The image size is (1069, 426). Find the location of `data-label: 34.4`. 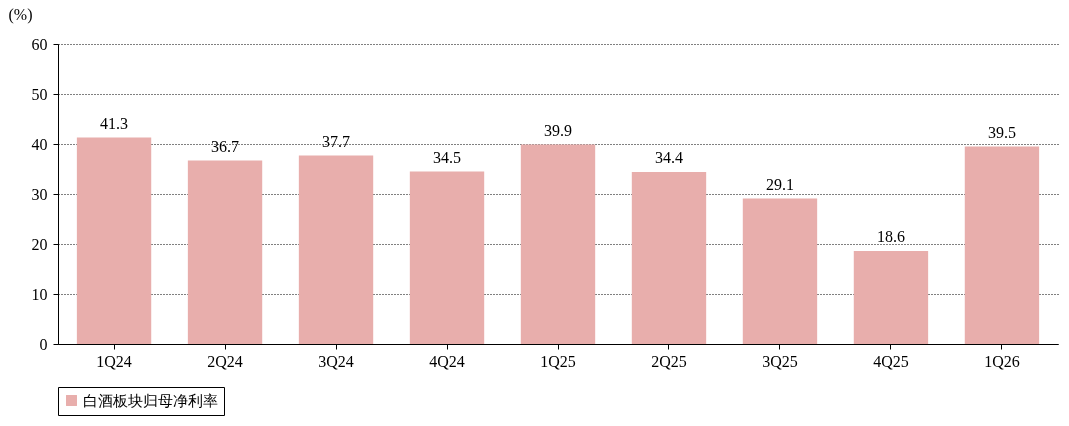

data-label: 34.4 is located at coordinates (668, 157).